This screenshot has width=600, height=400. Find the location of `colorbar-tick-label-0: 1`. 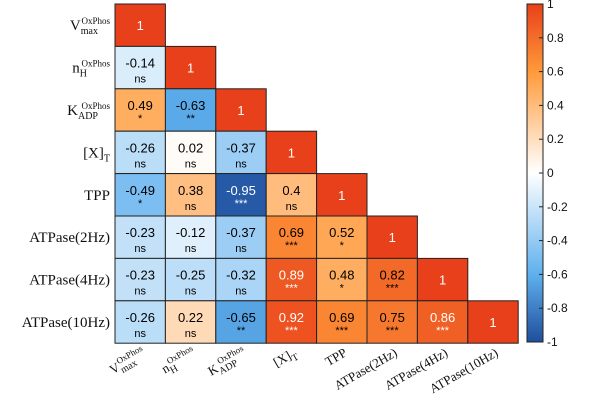

colorbar-tick-label-0: 1 is located at coordinates (550, 5).